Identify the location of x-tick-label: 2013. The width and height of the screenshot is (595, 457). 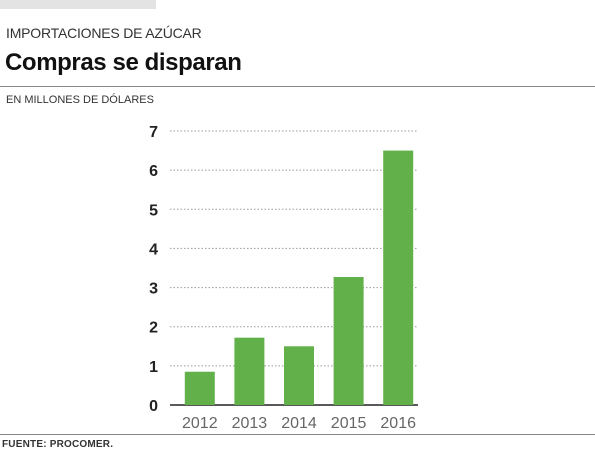
(250, 423).